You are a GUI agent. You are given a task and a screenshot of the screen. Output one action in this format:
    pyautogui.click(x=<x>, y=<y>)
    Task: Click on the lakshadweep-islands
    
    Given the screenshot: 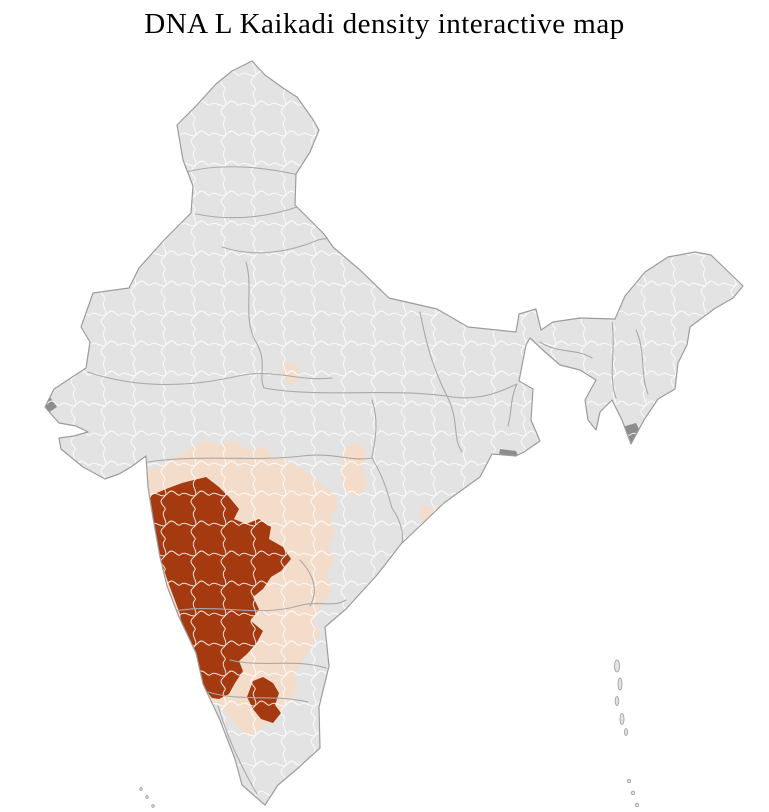 What is the action you would take?
    pyautogui.click(x=147, y=797)
    